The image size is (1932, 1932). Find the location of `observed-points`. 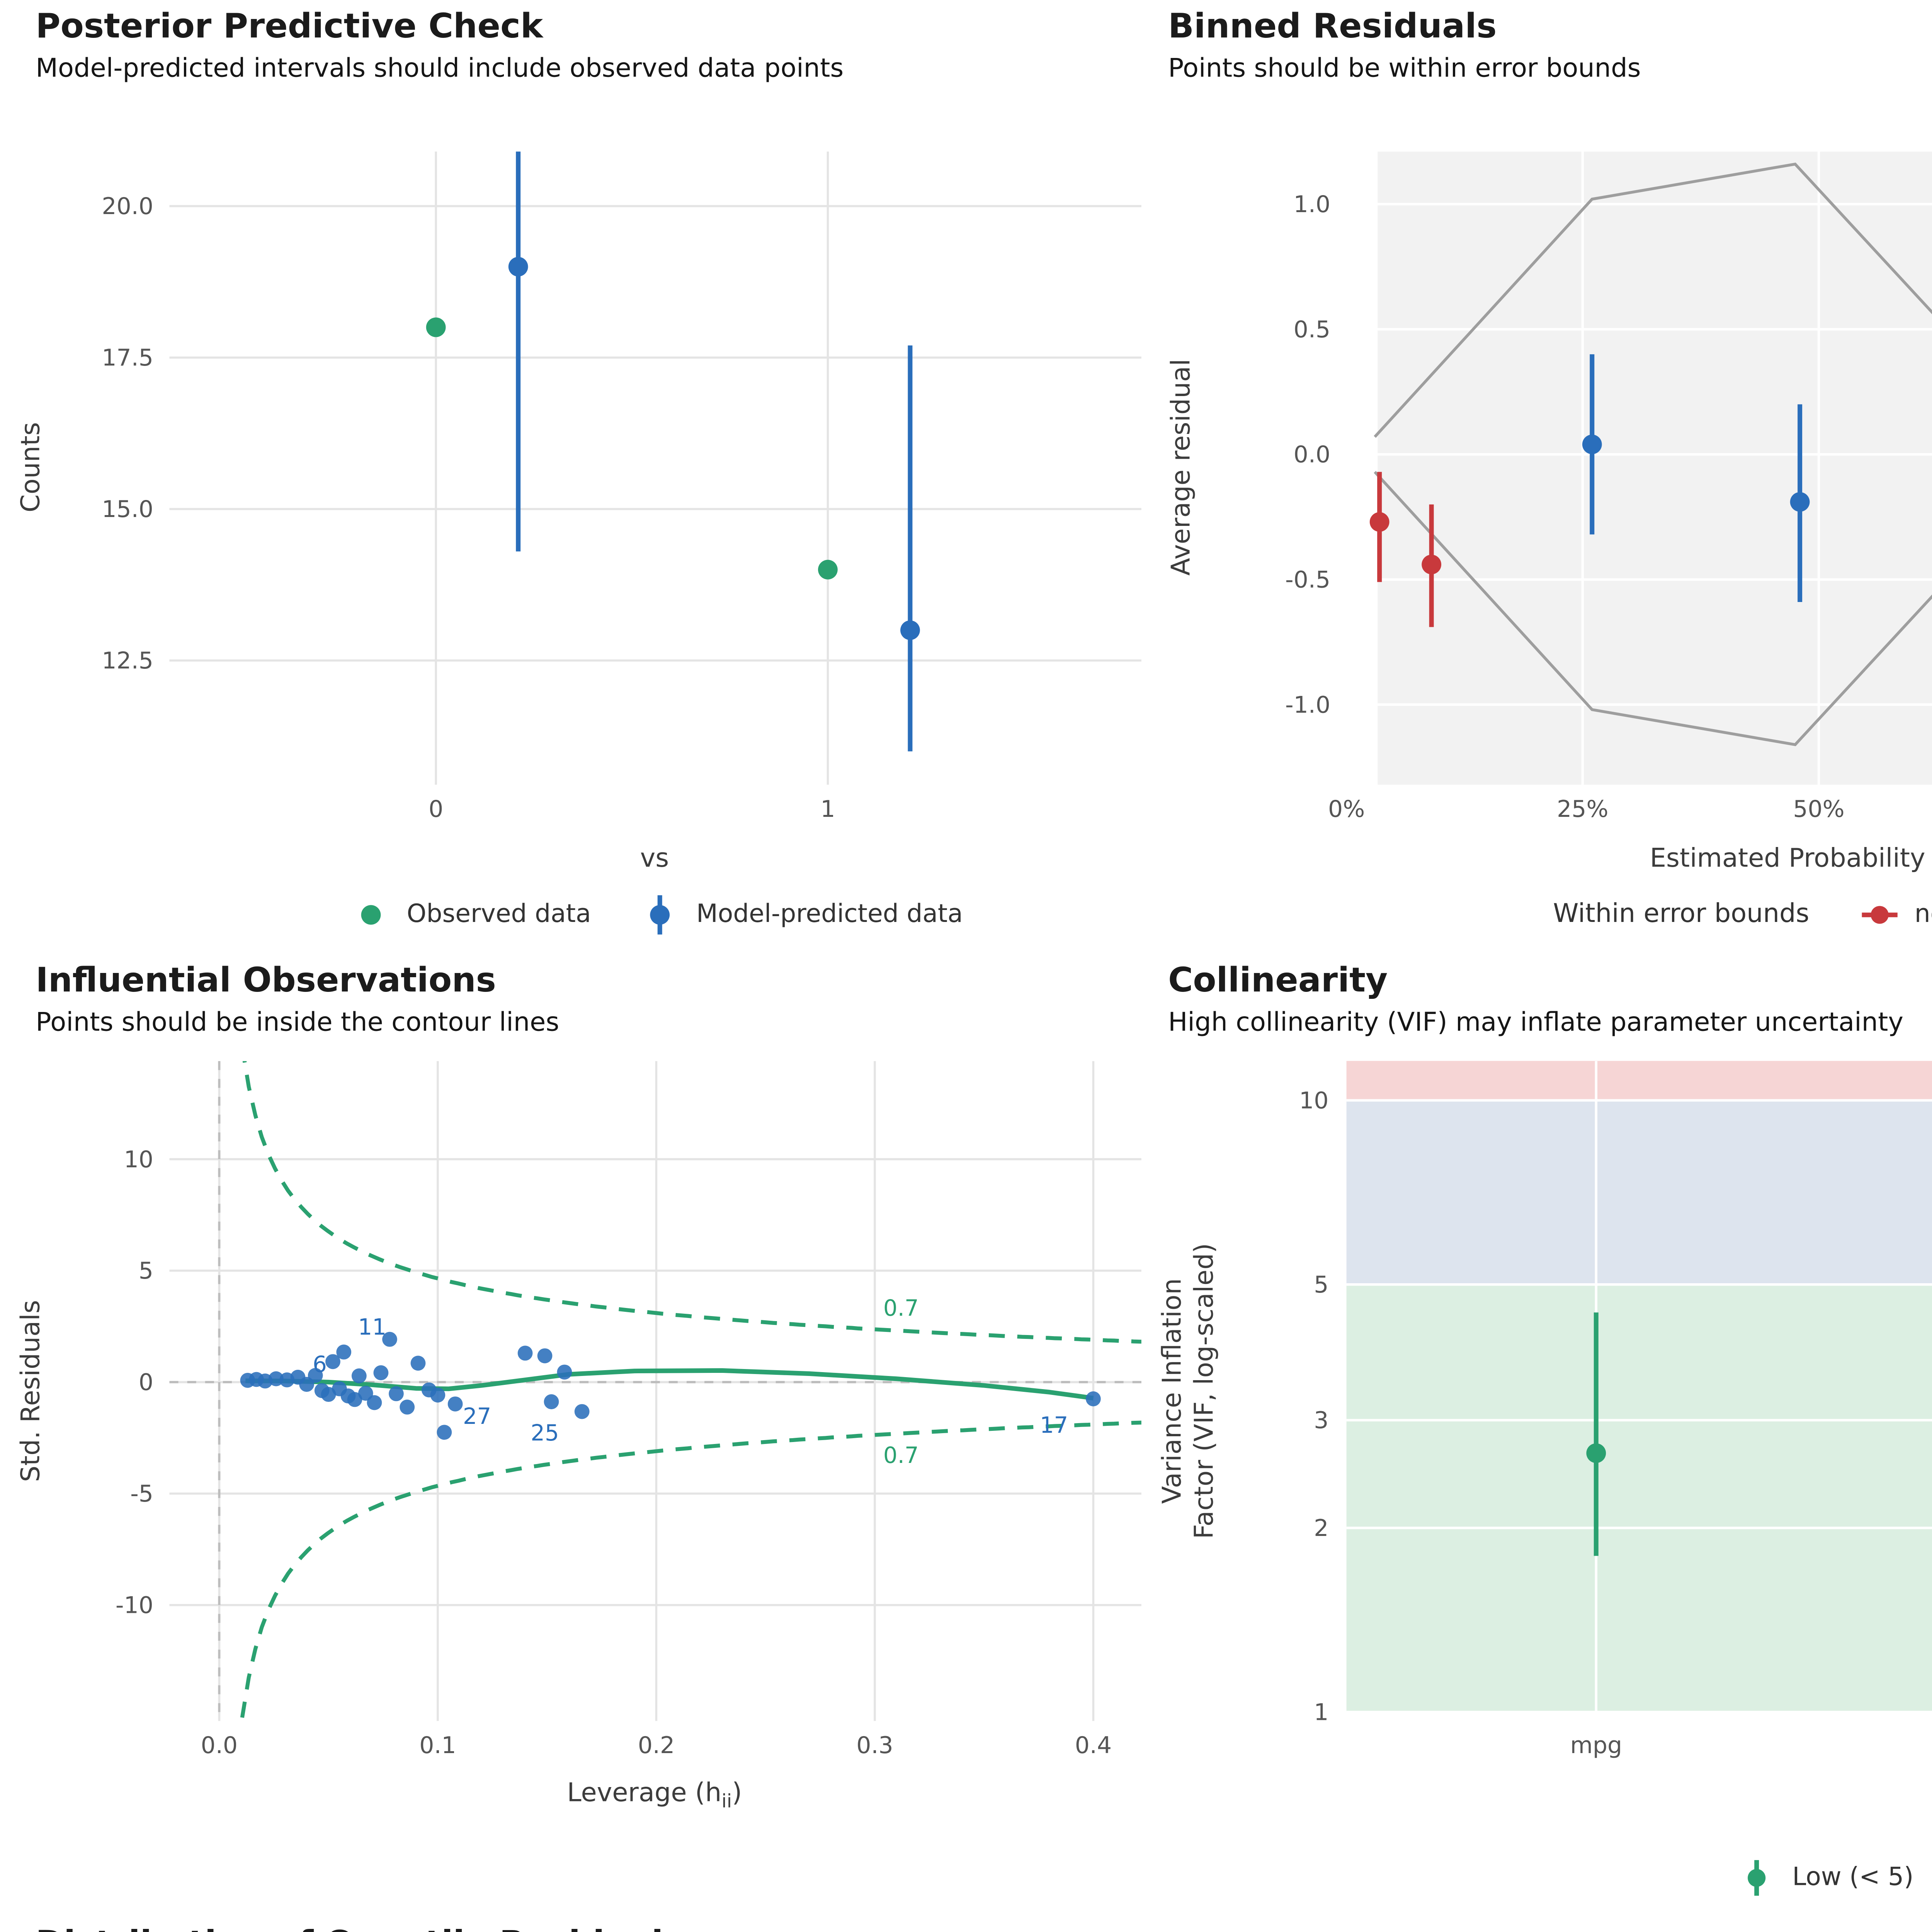

observed-points is located at coordinates (632, 449).